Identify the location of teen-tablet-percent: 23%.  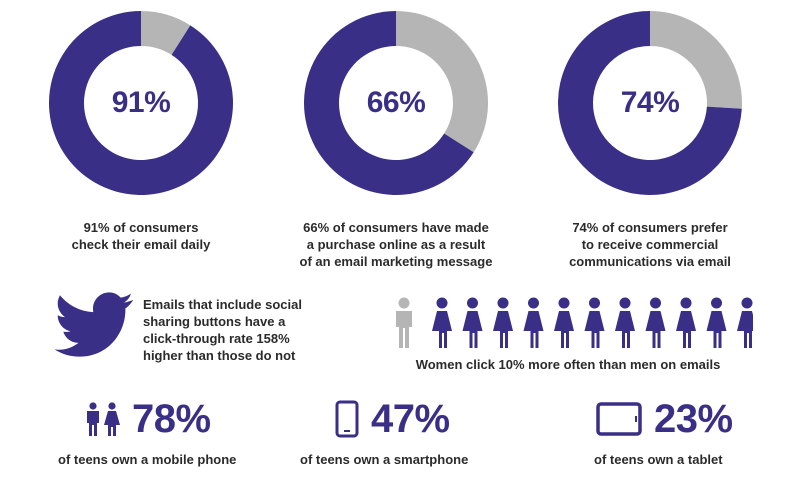
(693, 419).